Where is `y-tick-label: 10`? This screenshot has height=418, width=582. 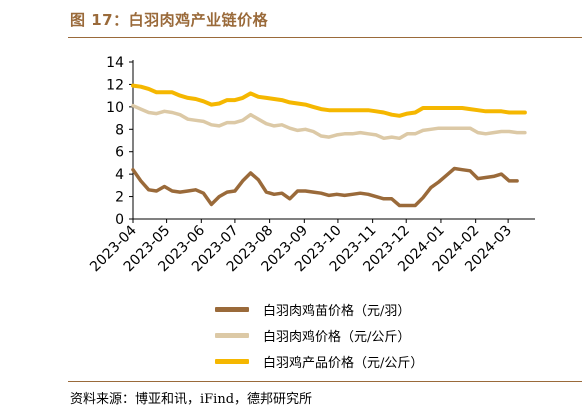
y-tick-label: 10 is located at coordinates (115, 108).